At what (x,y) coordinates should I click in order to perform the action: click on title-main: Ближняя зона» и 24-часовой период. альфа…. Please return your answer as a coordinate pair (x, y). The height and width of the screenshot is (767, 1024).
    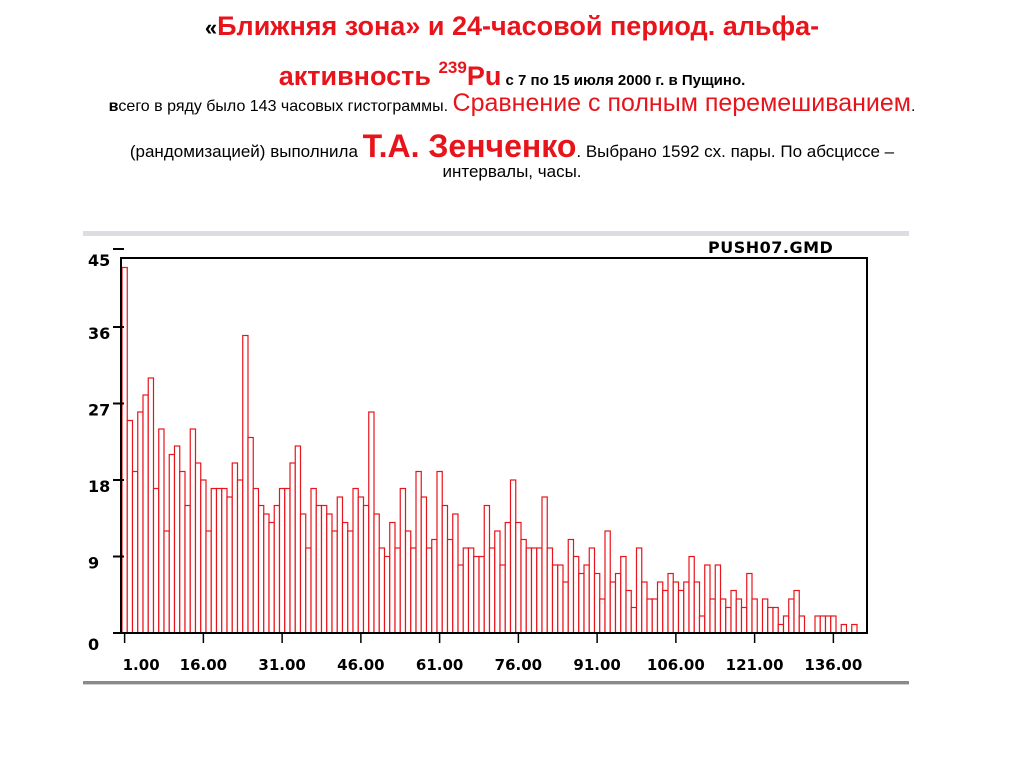
    Looking at the image, I should click on (518, 26).